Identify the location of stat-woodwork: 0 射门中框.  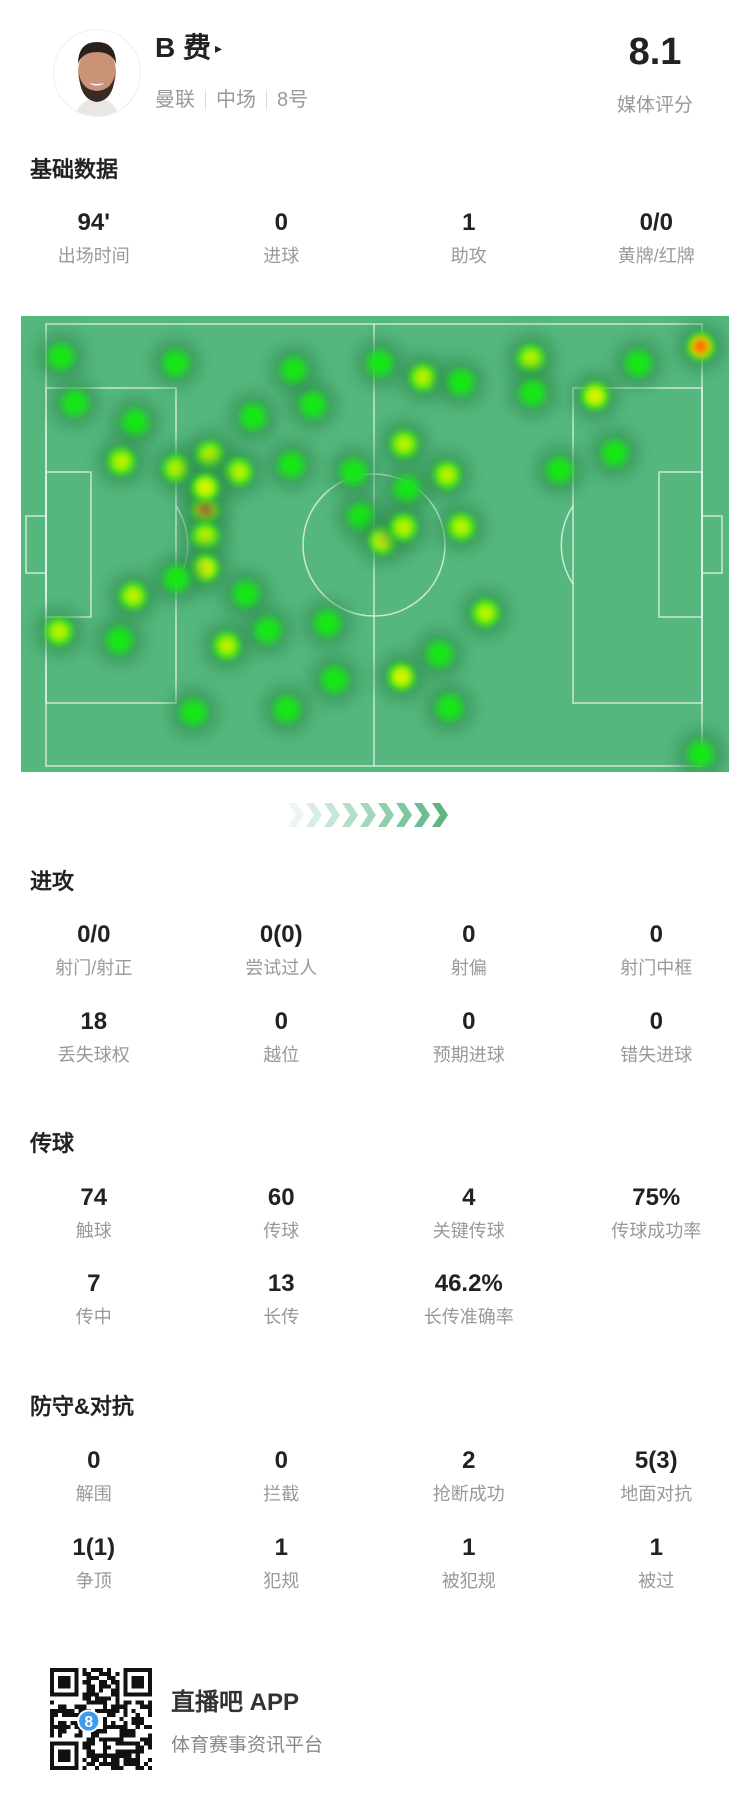
(656, 950).